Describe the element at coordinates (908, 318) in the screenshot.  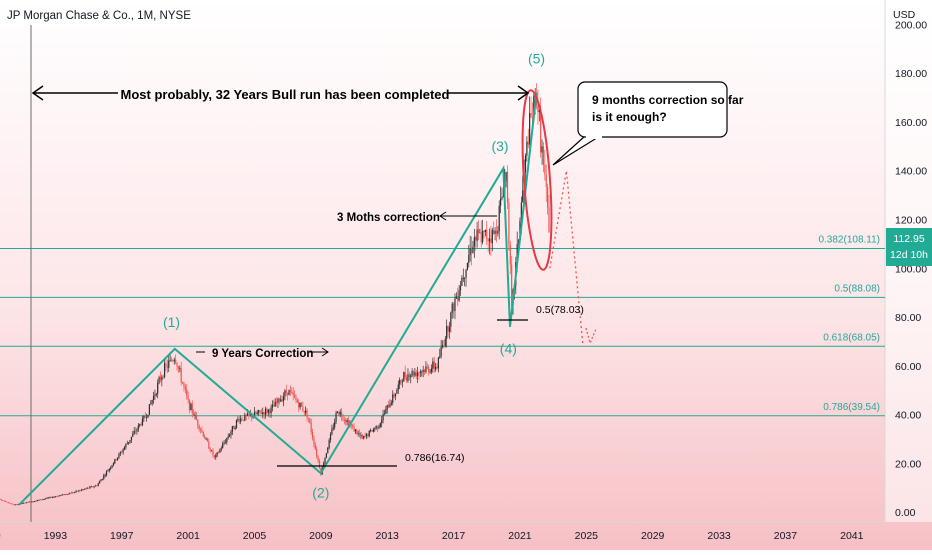
I see `y-tick-label: 80.00` at that location.